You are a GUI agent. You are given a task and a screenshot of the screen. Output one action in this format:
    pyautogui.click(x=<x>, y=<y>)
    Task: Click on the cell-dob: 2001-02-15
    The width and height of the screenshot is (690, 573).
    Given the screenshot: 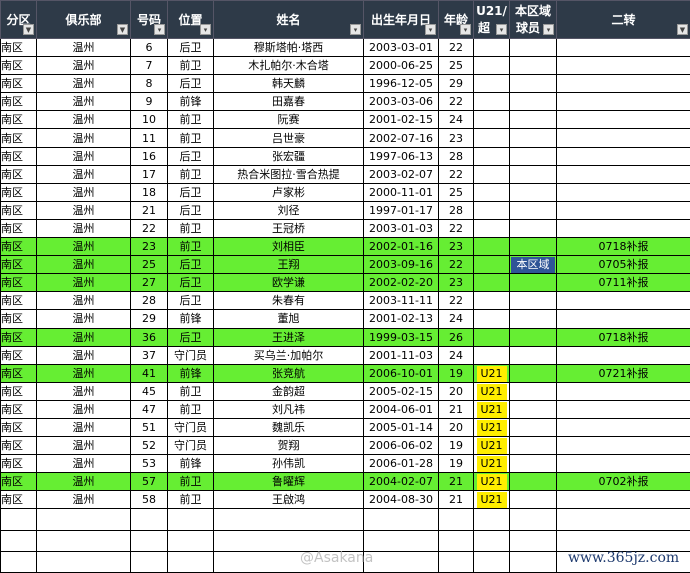 What is the action you would take?
    pyautogui.click(x=401, y=120)
    